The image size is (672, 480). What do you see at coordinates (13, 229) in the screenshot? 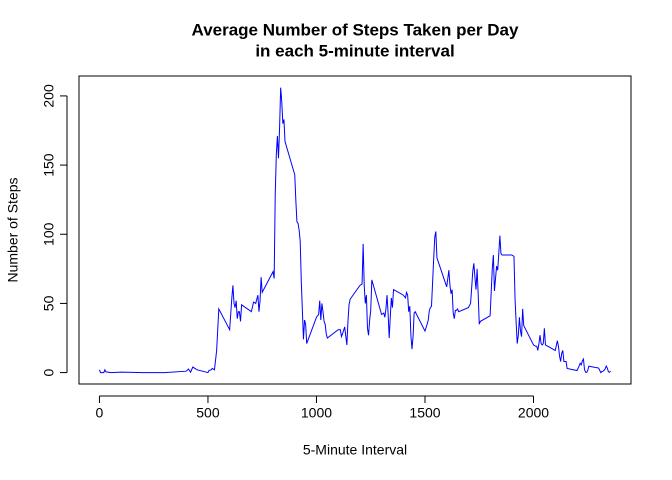
I see `y-axis-label: Number of Steps` at bounding box center [13, 229].